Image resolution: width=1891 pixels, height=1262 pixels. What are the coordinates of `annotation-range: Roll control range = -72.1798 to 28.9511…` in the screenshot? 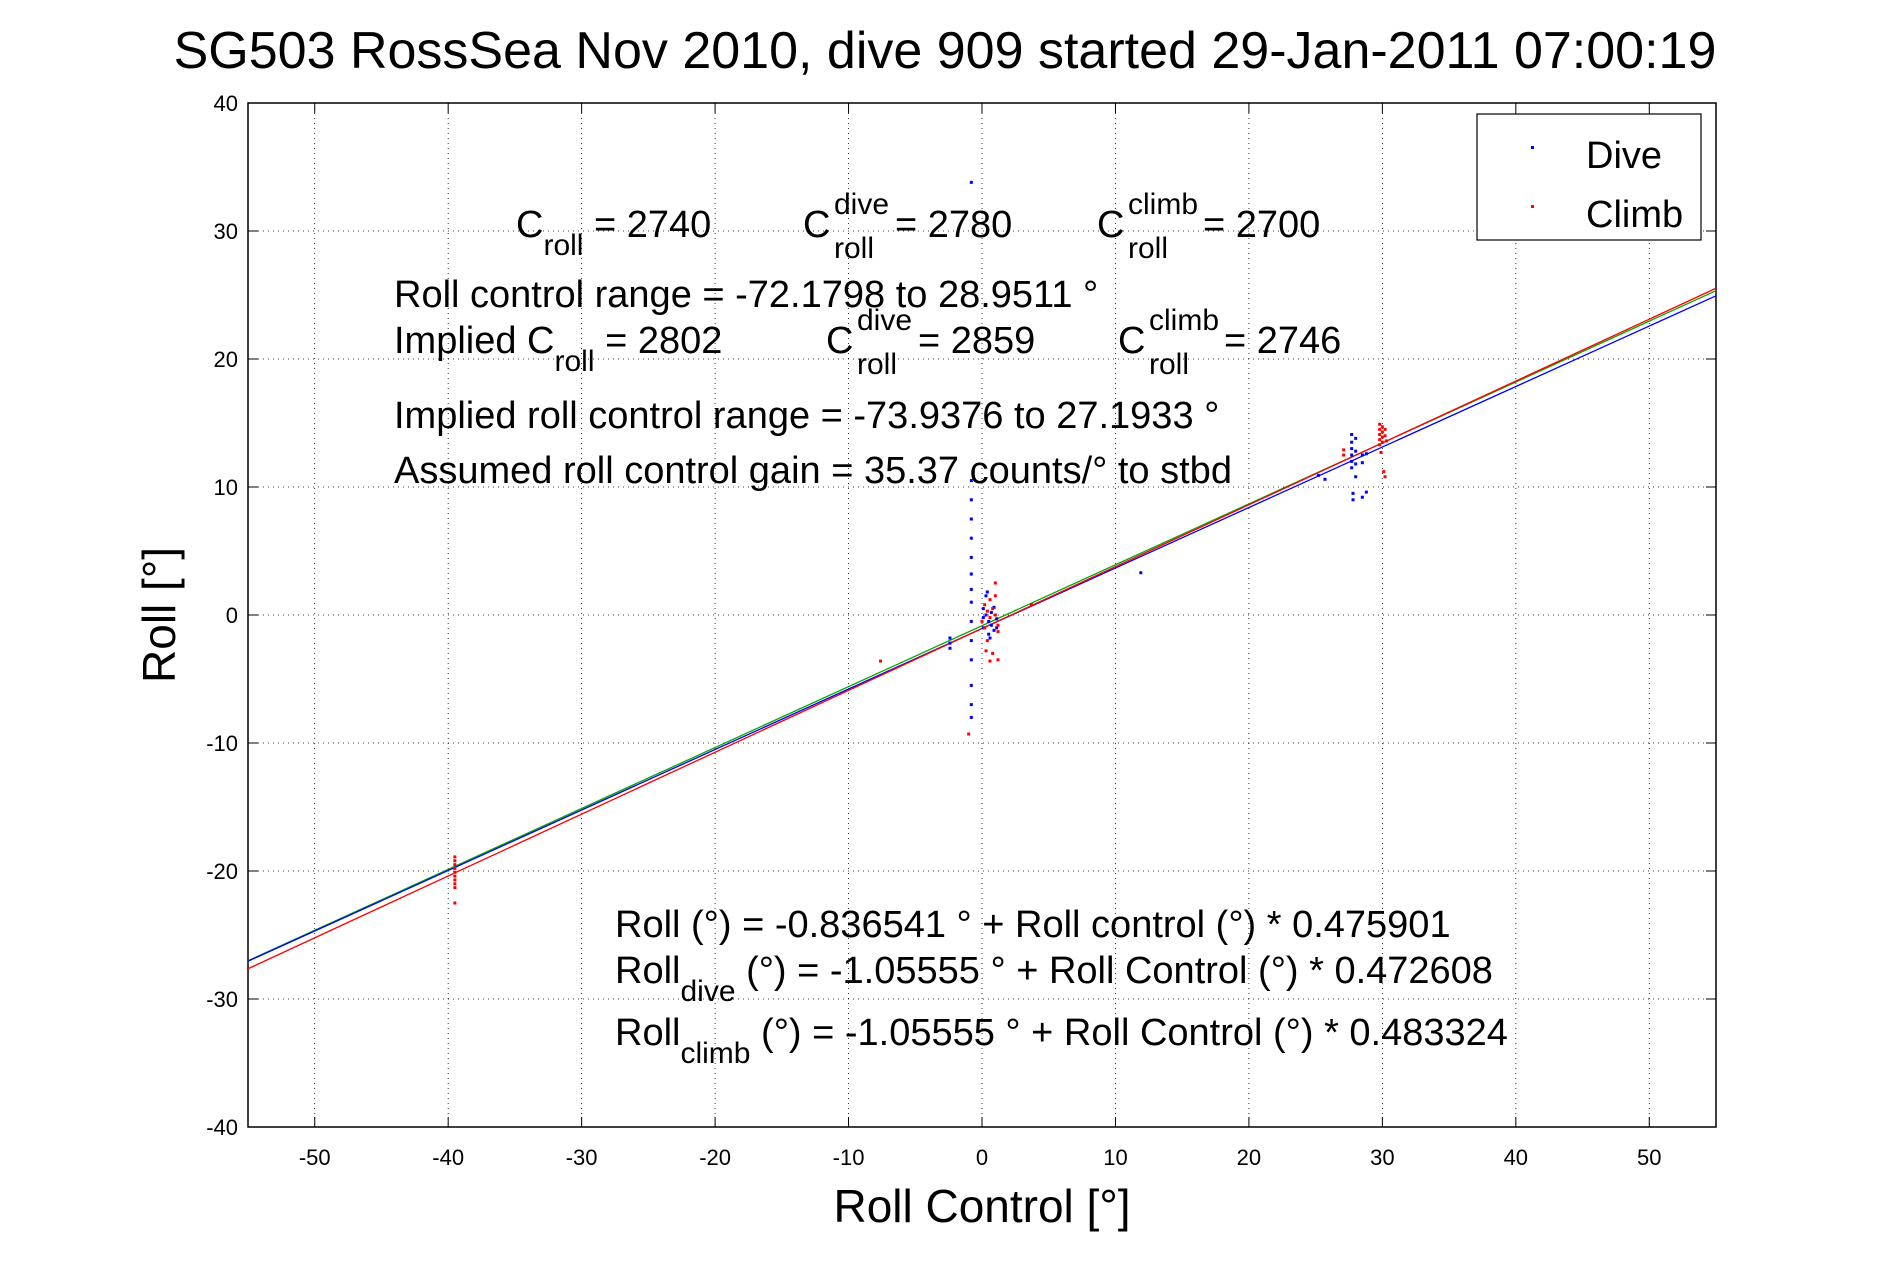 It's located at (746, 295).